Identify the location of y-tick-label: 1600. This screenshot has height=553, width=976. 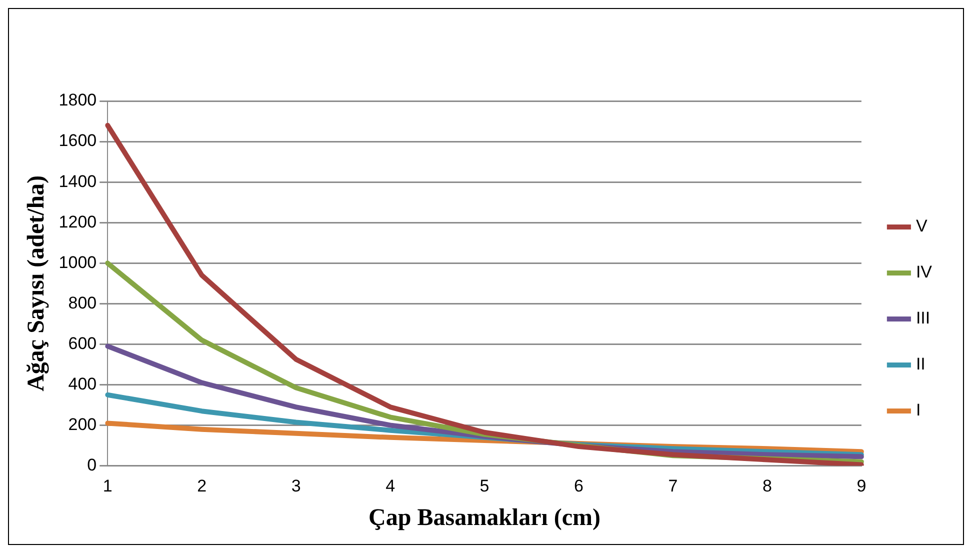
(77, 140).